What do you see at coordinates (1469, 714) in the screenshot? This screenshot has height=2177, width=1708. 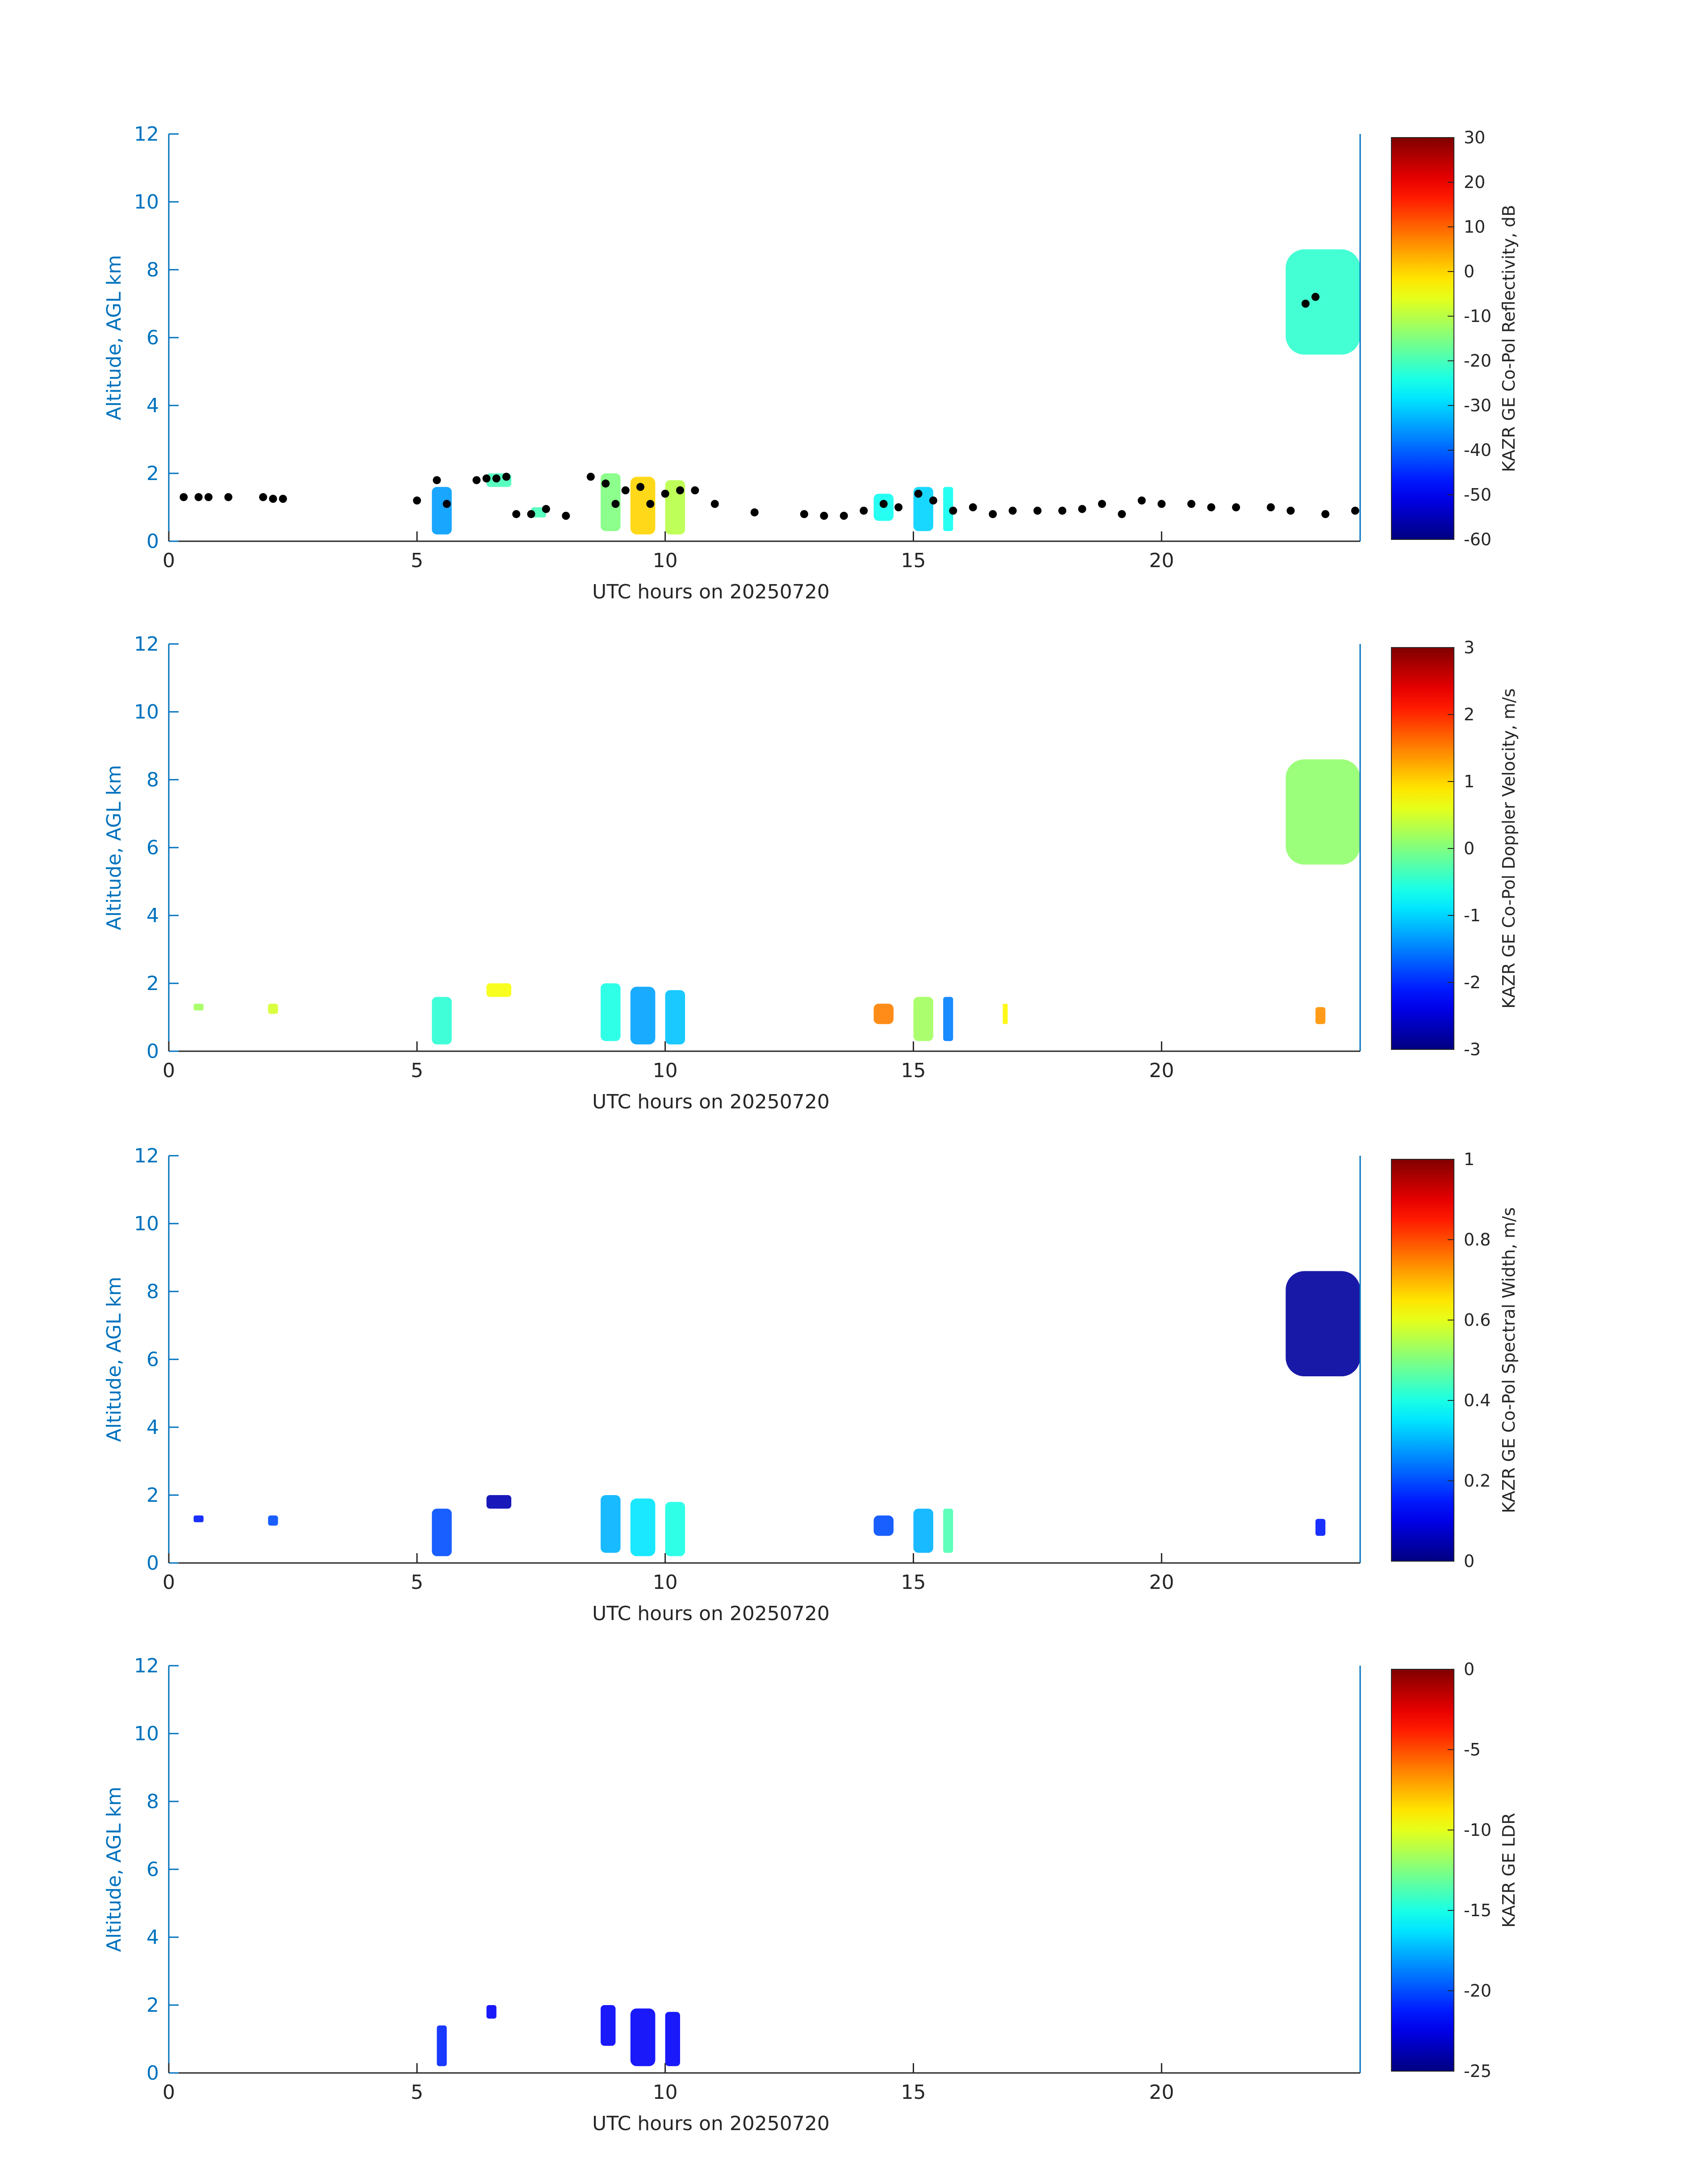 I see `colorbar-tick-label: 2` at bounding box center [1469, 714].